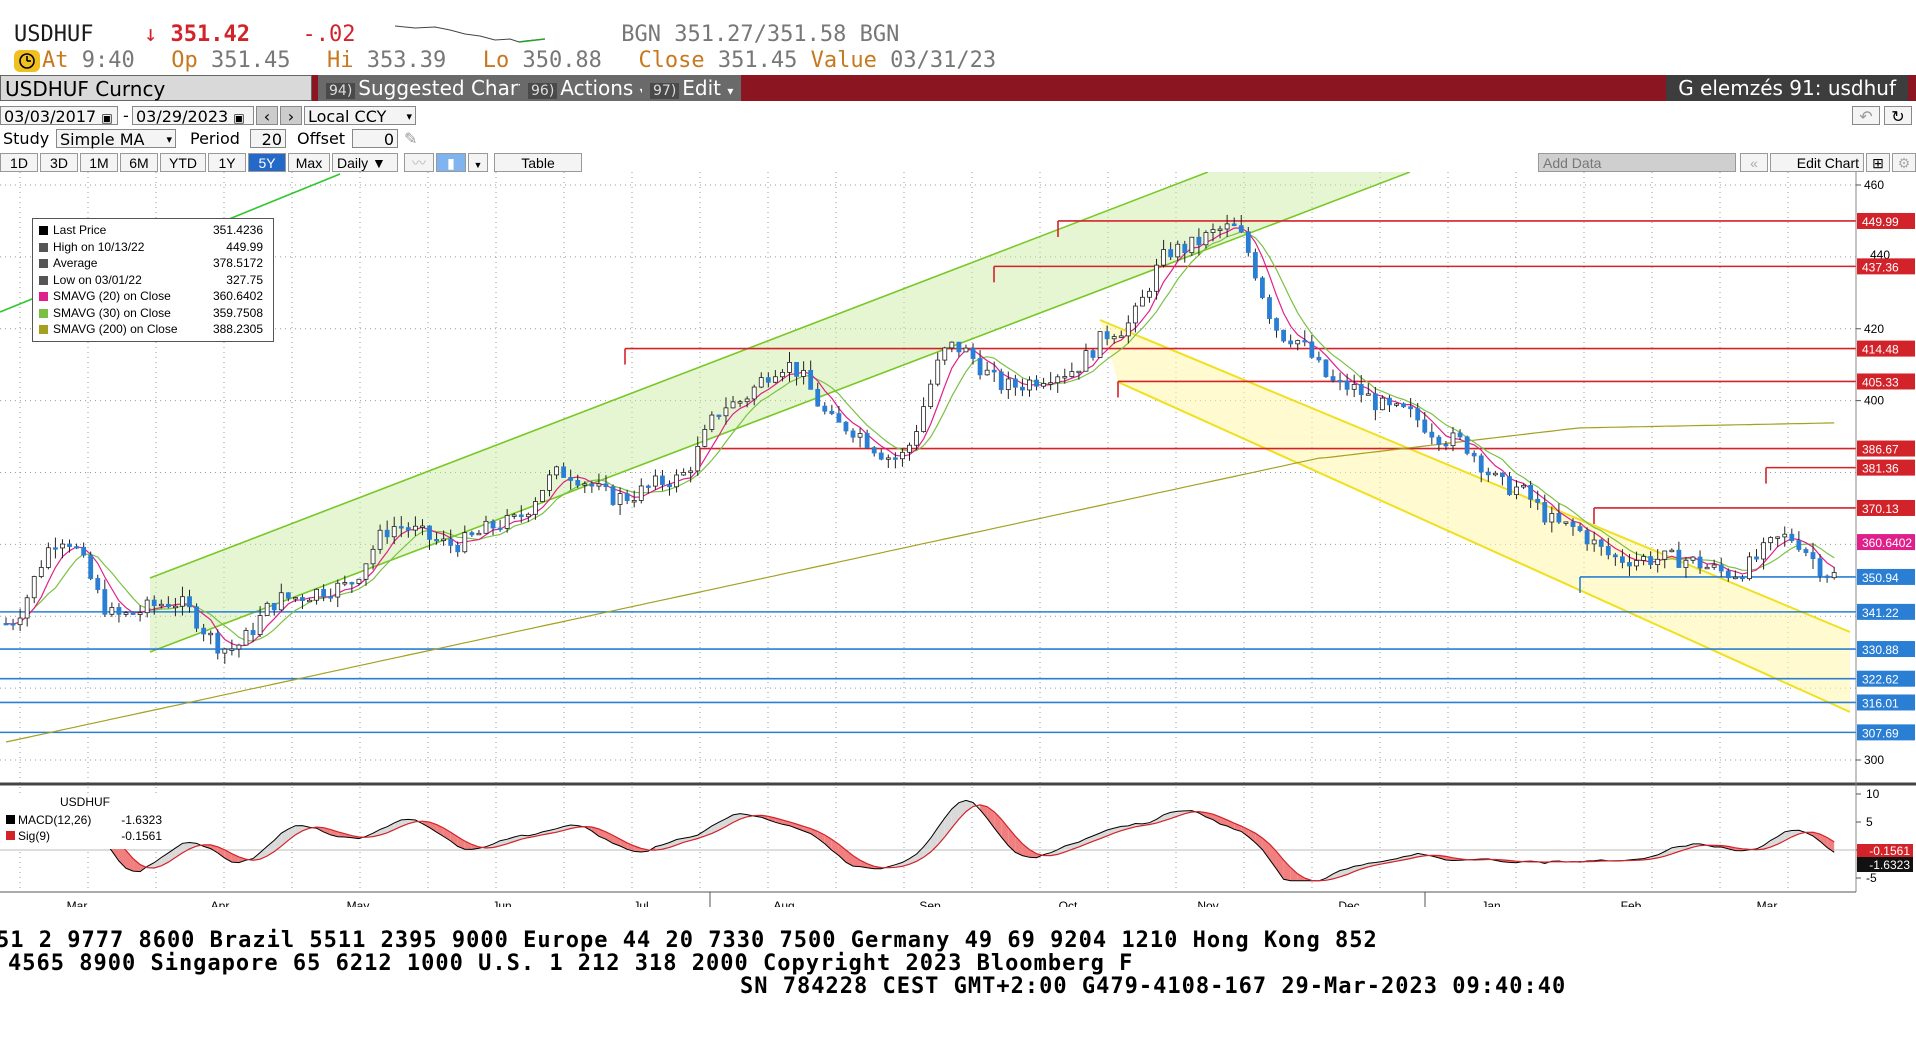 The image size is (1916, 1037). I want to click on legend-entry: SMAVG (200) on Close 388.2305, so click(153, 329).